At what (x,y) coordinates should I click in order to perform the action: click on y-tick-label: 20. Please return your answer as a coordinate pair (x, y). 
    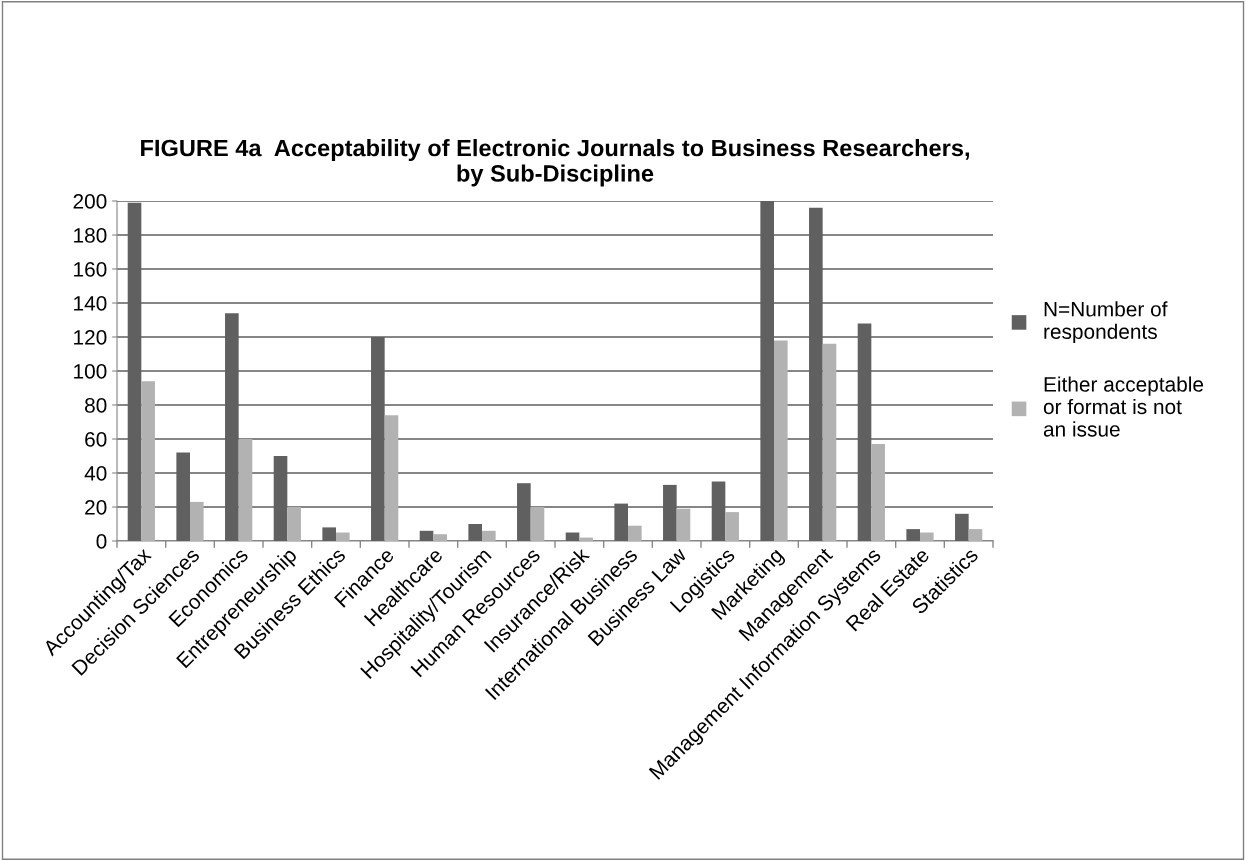
    Looking at the image, I should click on (96, 507).